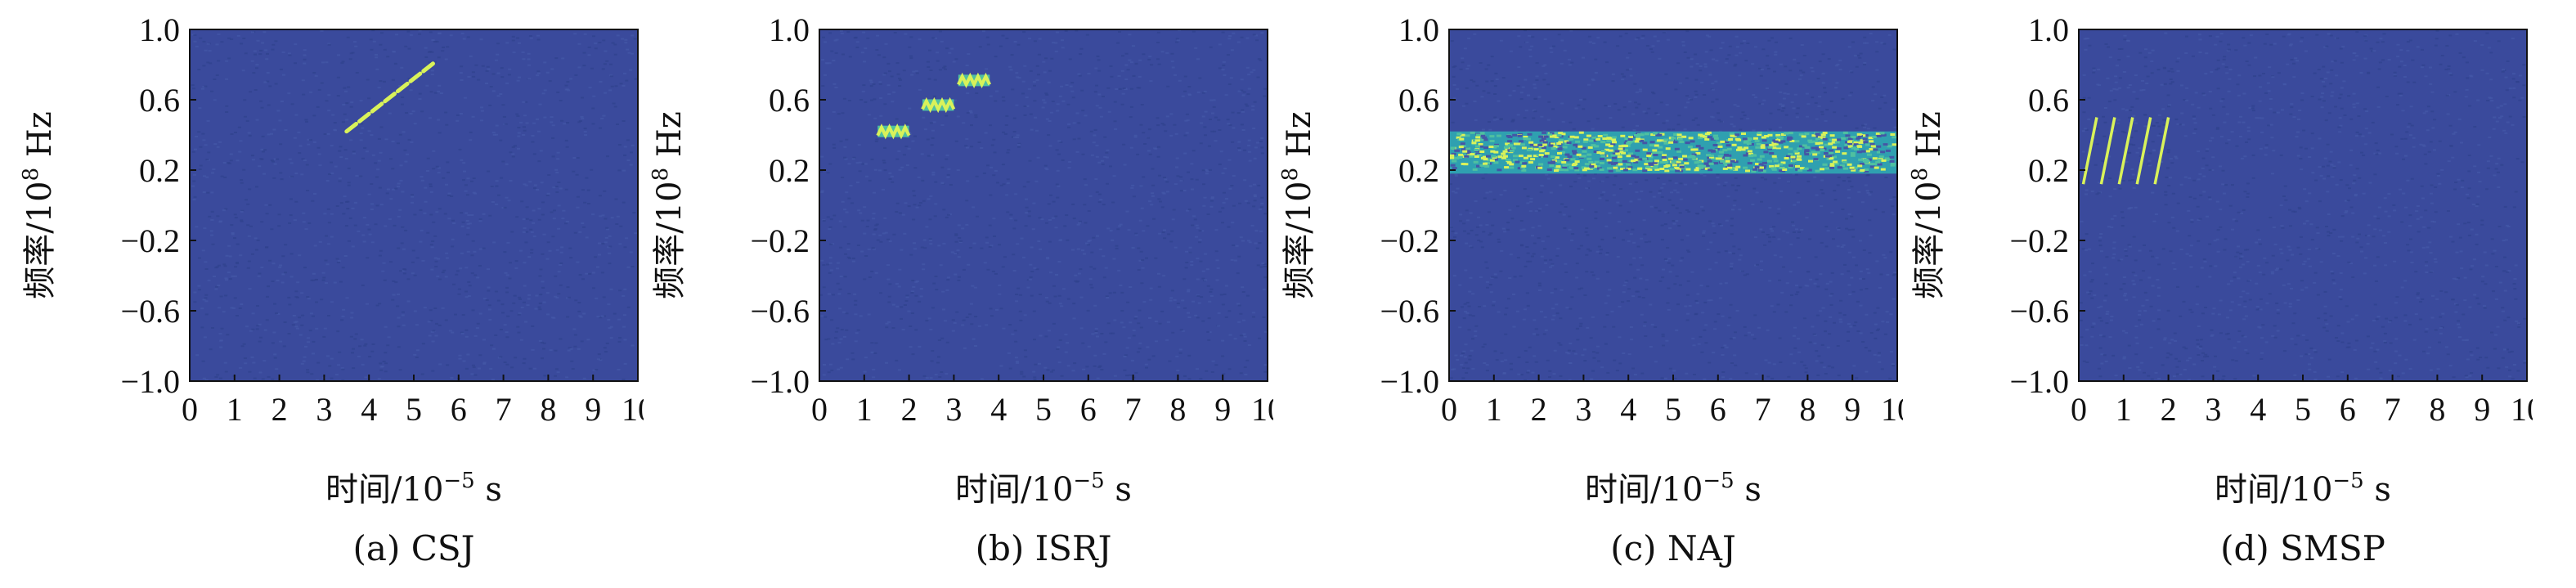 Image resolution: width=2576 pixels, height=588 pixels. Describe the element at coordinates (1673, 152) in the screenshot. I see `signal-band-c` at that location.